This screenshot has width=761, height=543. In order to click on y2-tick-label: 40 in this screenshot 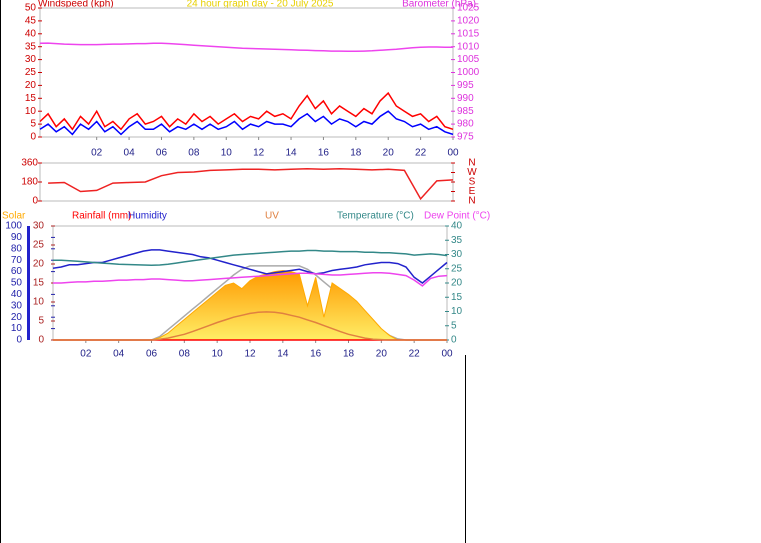, I will do `click(457, 226)`.